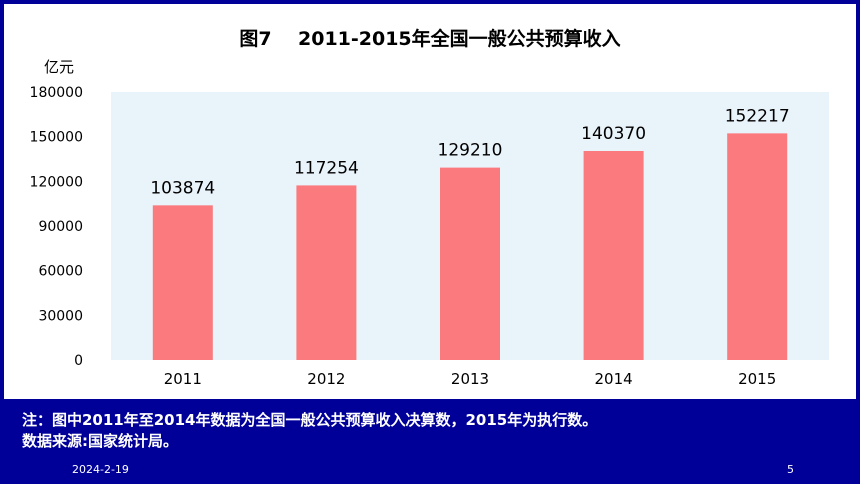  Describe the element at coordinates (56, 138) in the screenshot. I see `y-tick-label: 150000` at that location.